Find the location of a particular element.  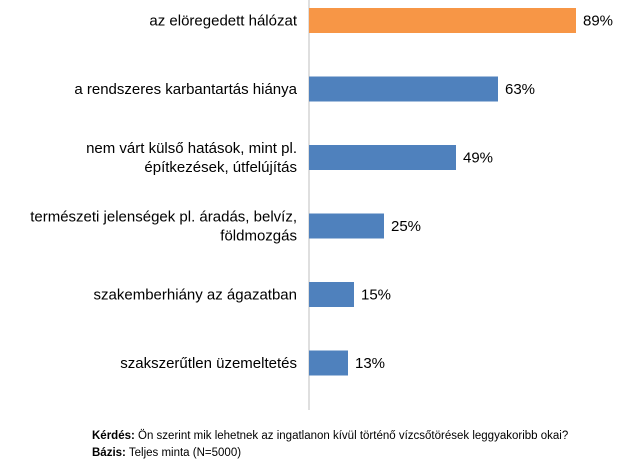

question-label: Kérdés: is located at coordinates (113, 436).